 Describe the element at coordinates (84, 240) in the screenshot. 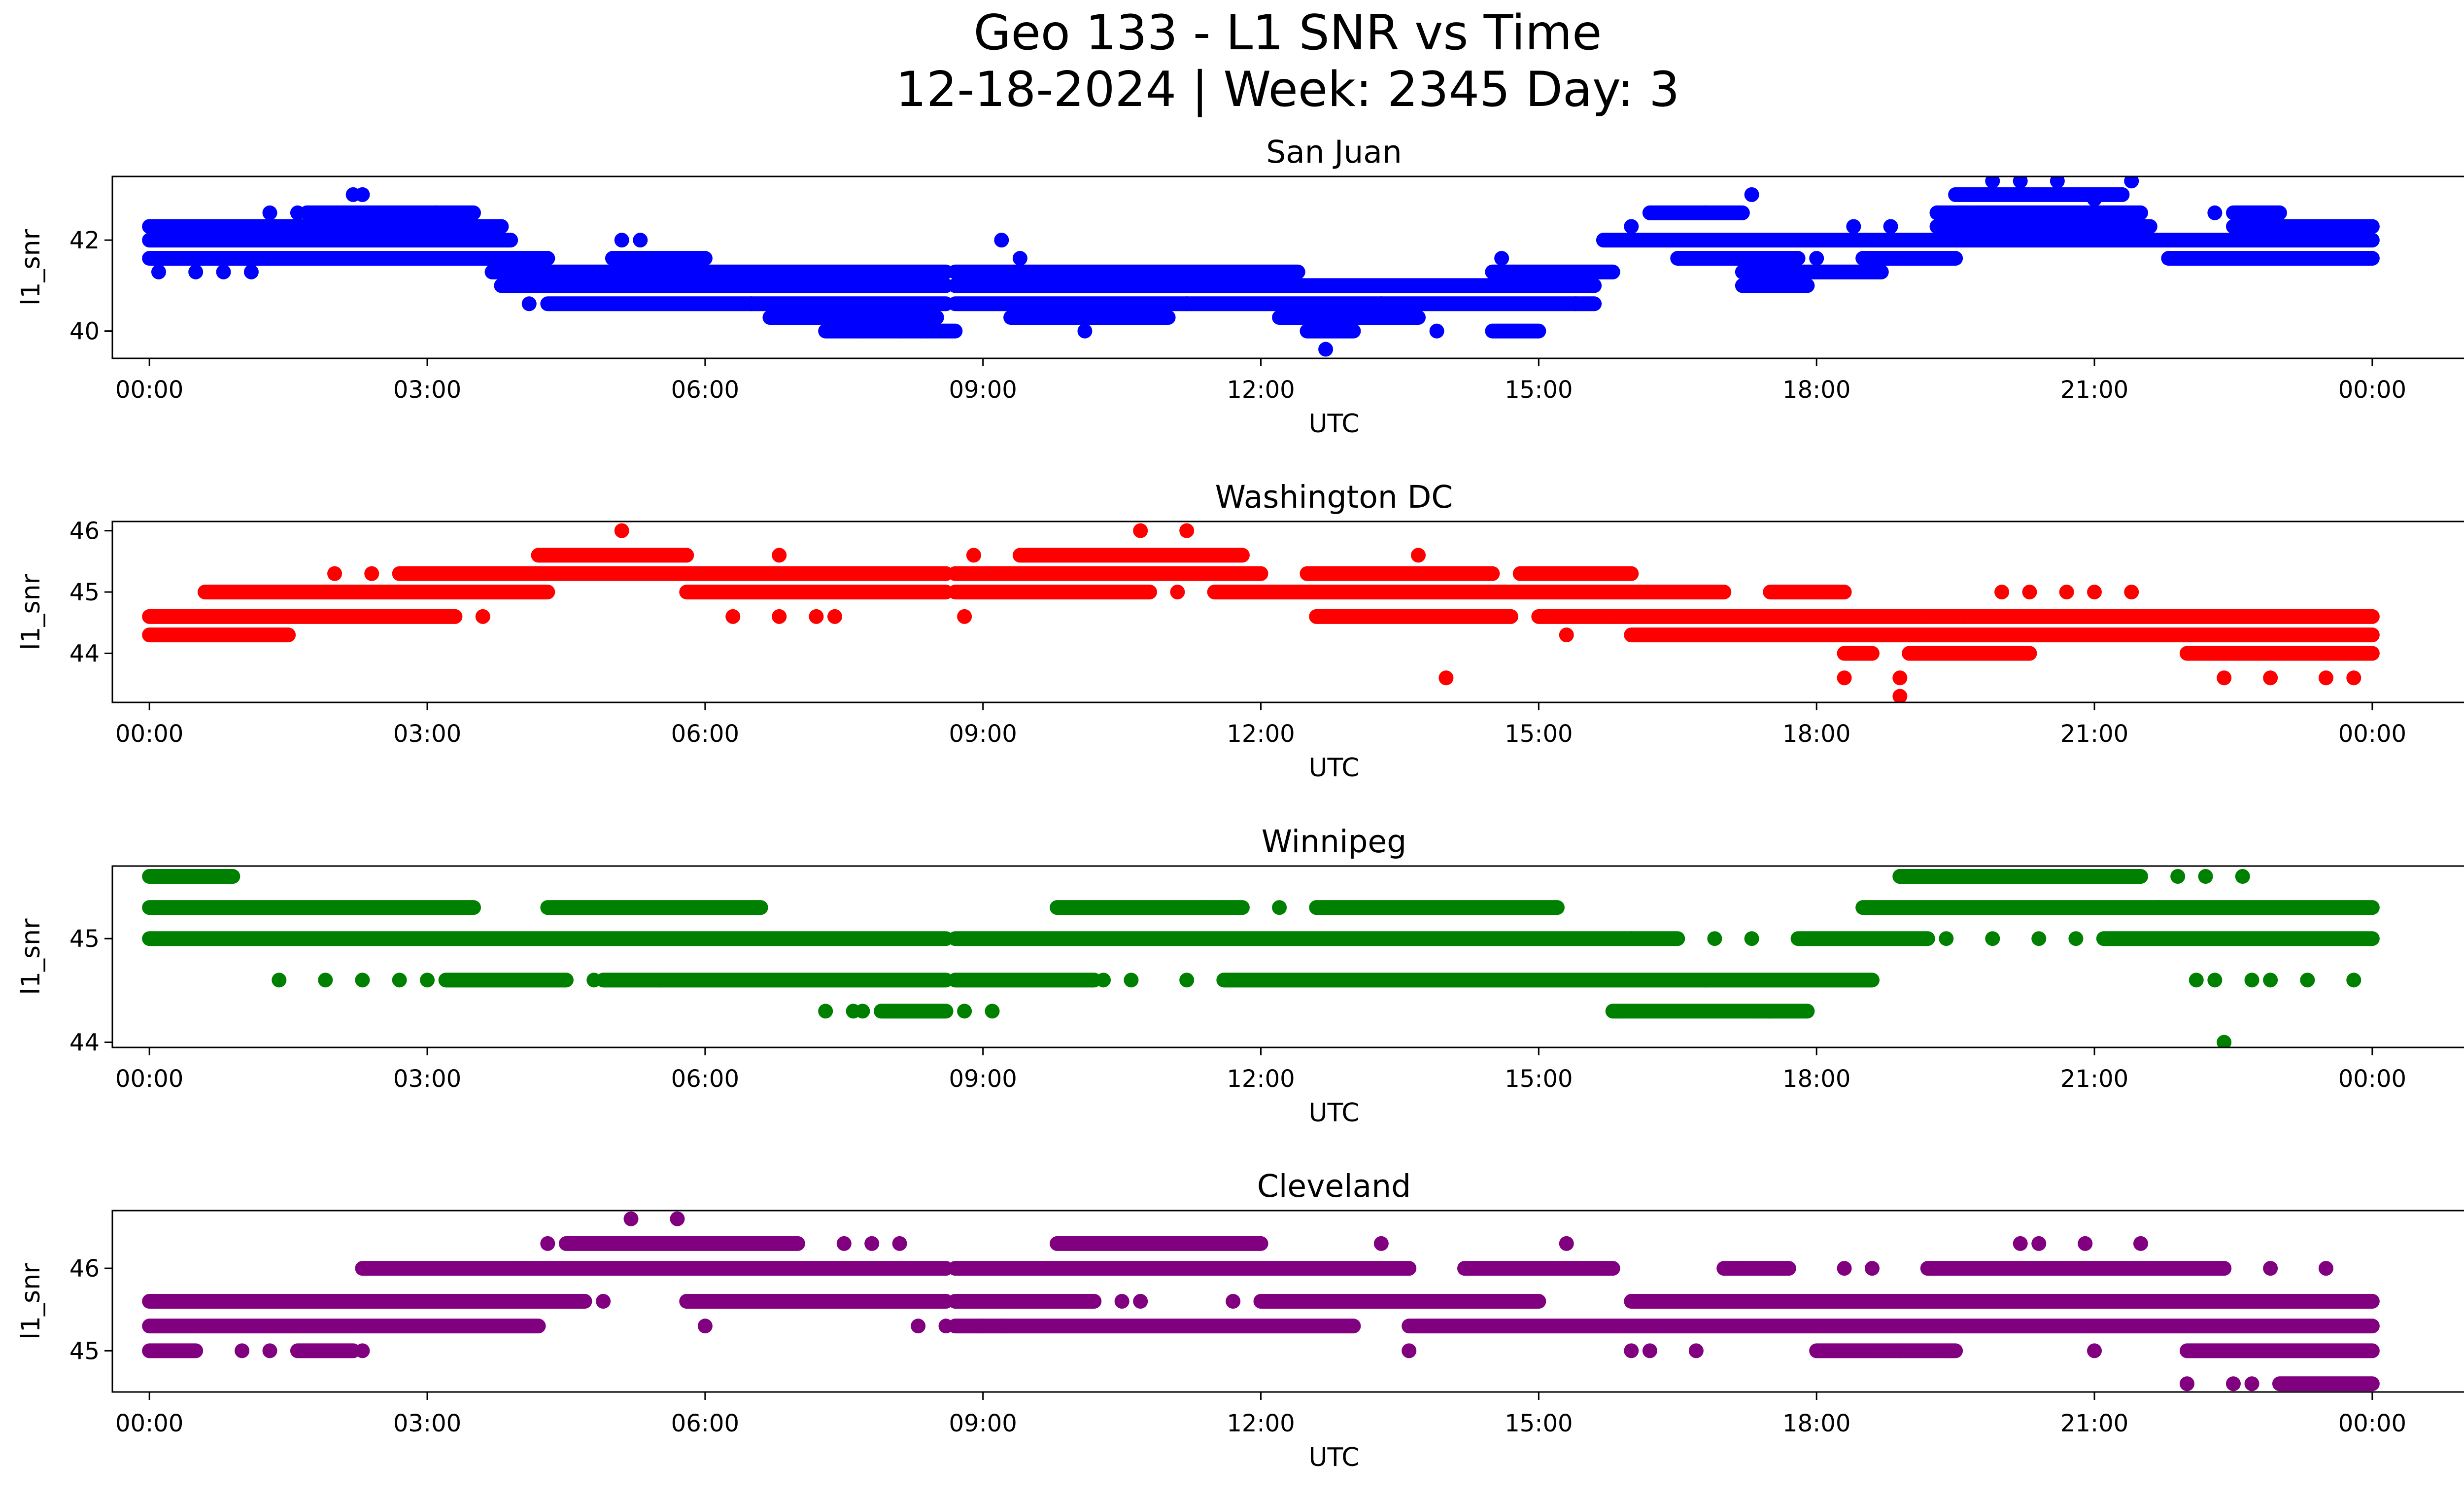

I see `y-tick-label: 42` at that location.